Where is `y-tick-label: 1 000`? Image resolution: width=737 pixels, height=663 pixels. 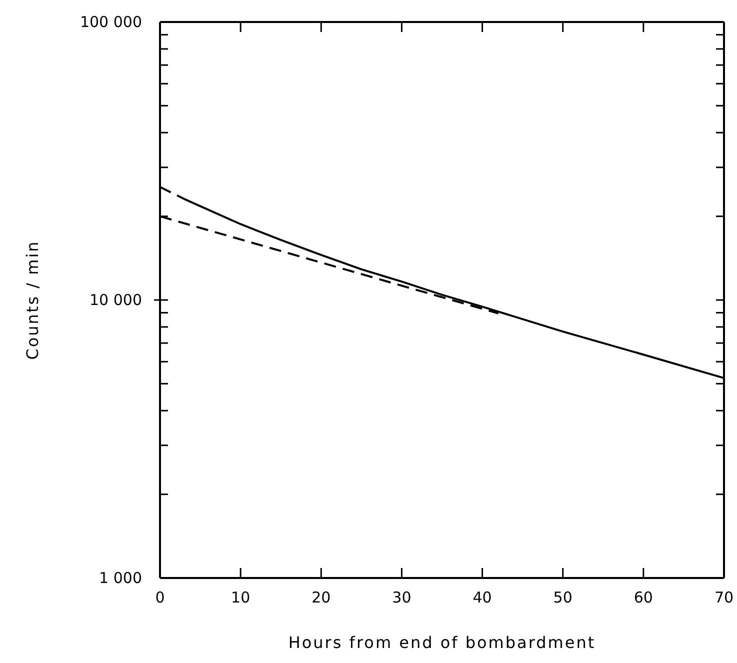
y-tick-label: 1 000 is located at coordinates (120, 577).